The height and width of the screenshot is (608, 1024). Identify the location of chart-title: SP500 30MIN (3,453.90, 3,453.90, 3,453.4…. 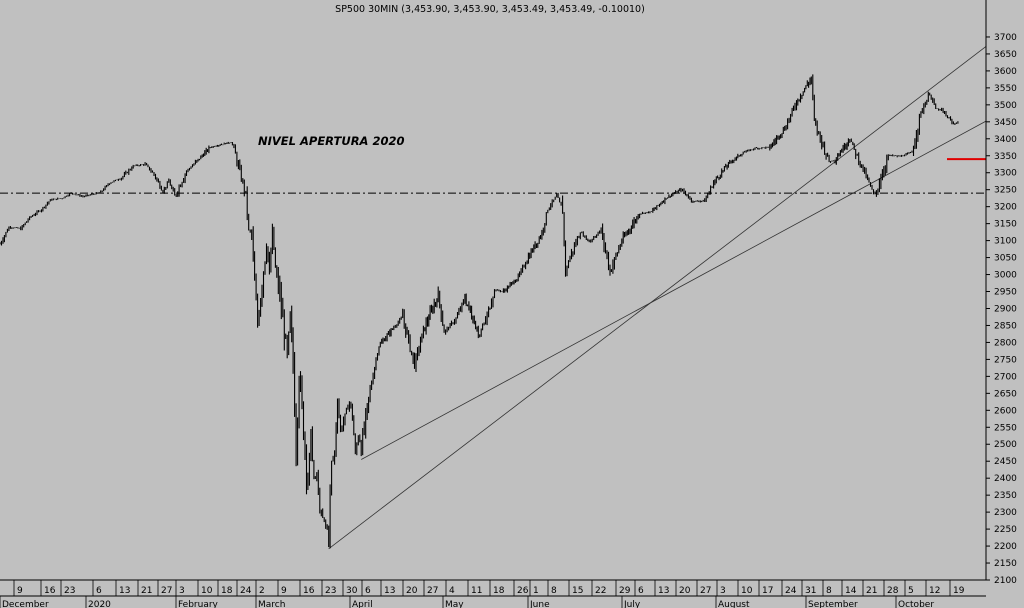
(490, 9).